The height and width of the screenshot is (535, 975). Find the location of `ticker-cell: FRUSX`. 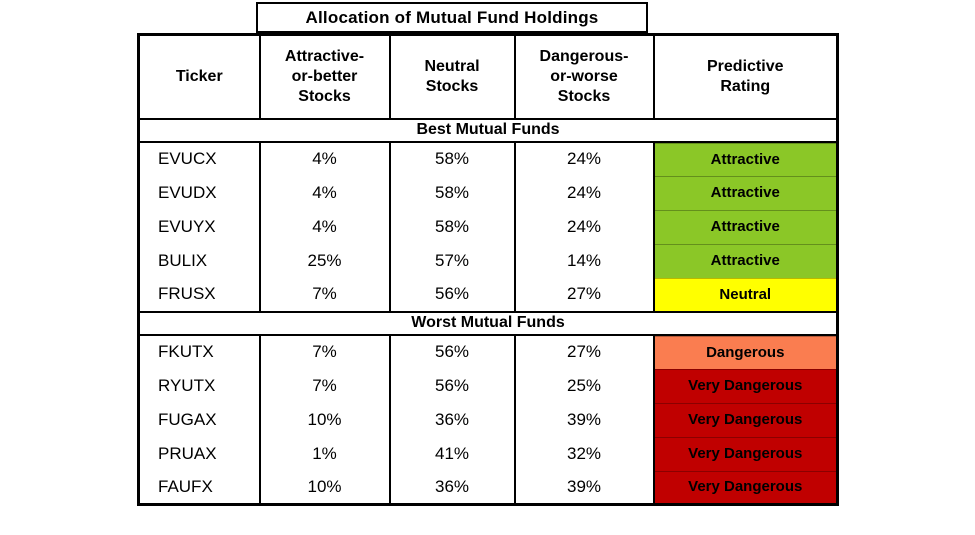

ticker-cell: FRUSX is located at coordinates (199, 294).